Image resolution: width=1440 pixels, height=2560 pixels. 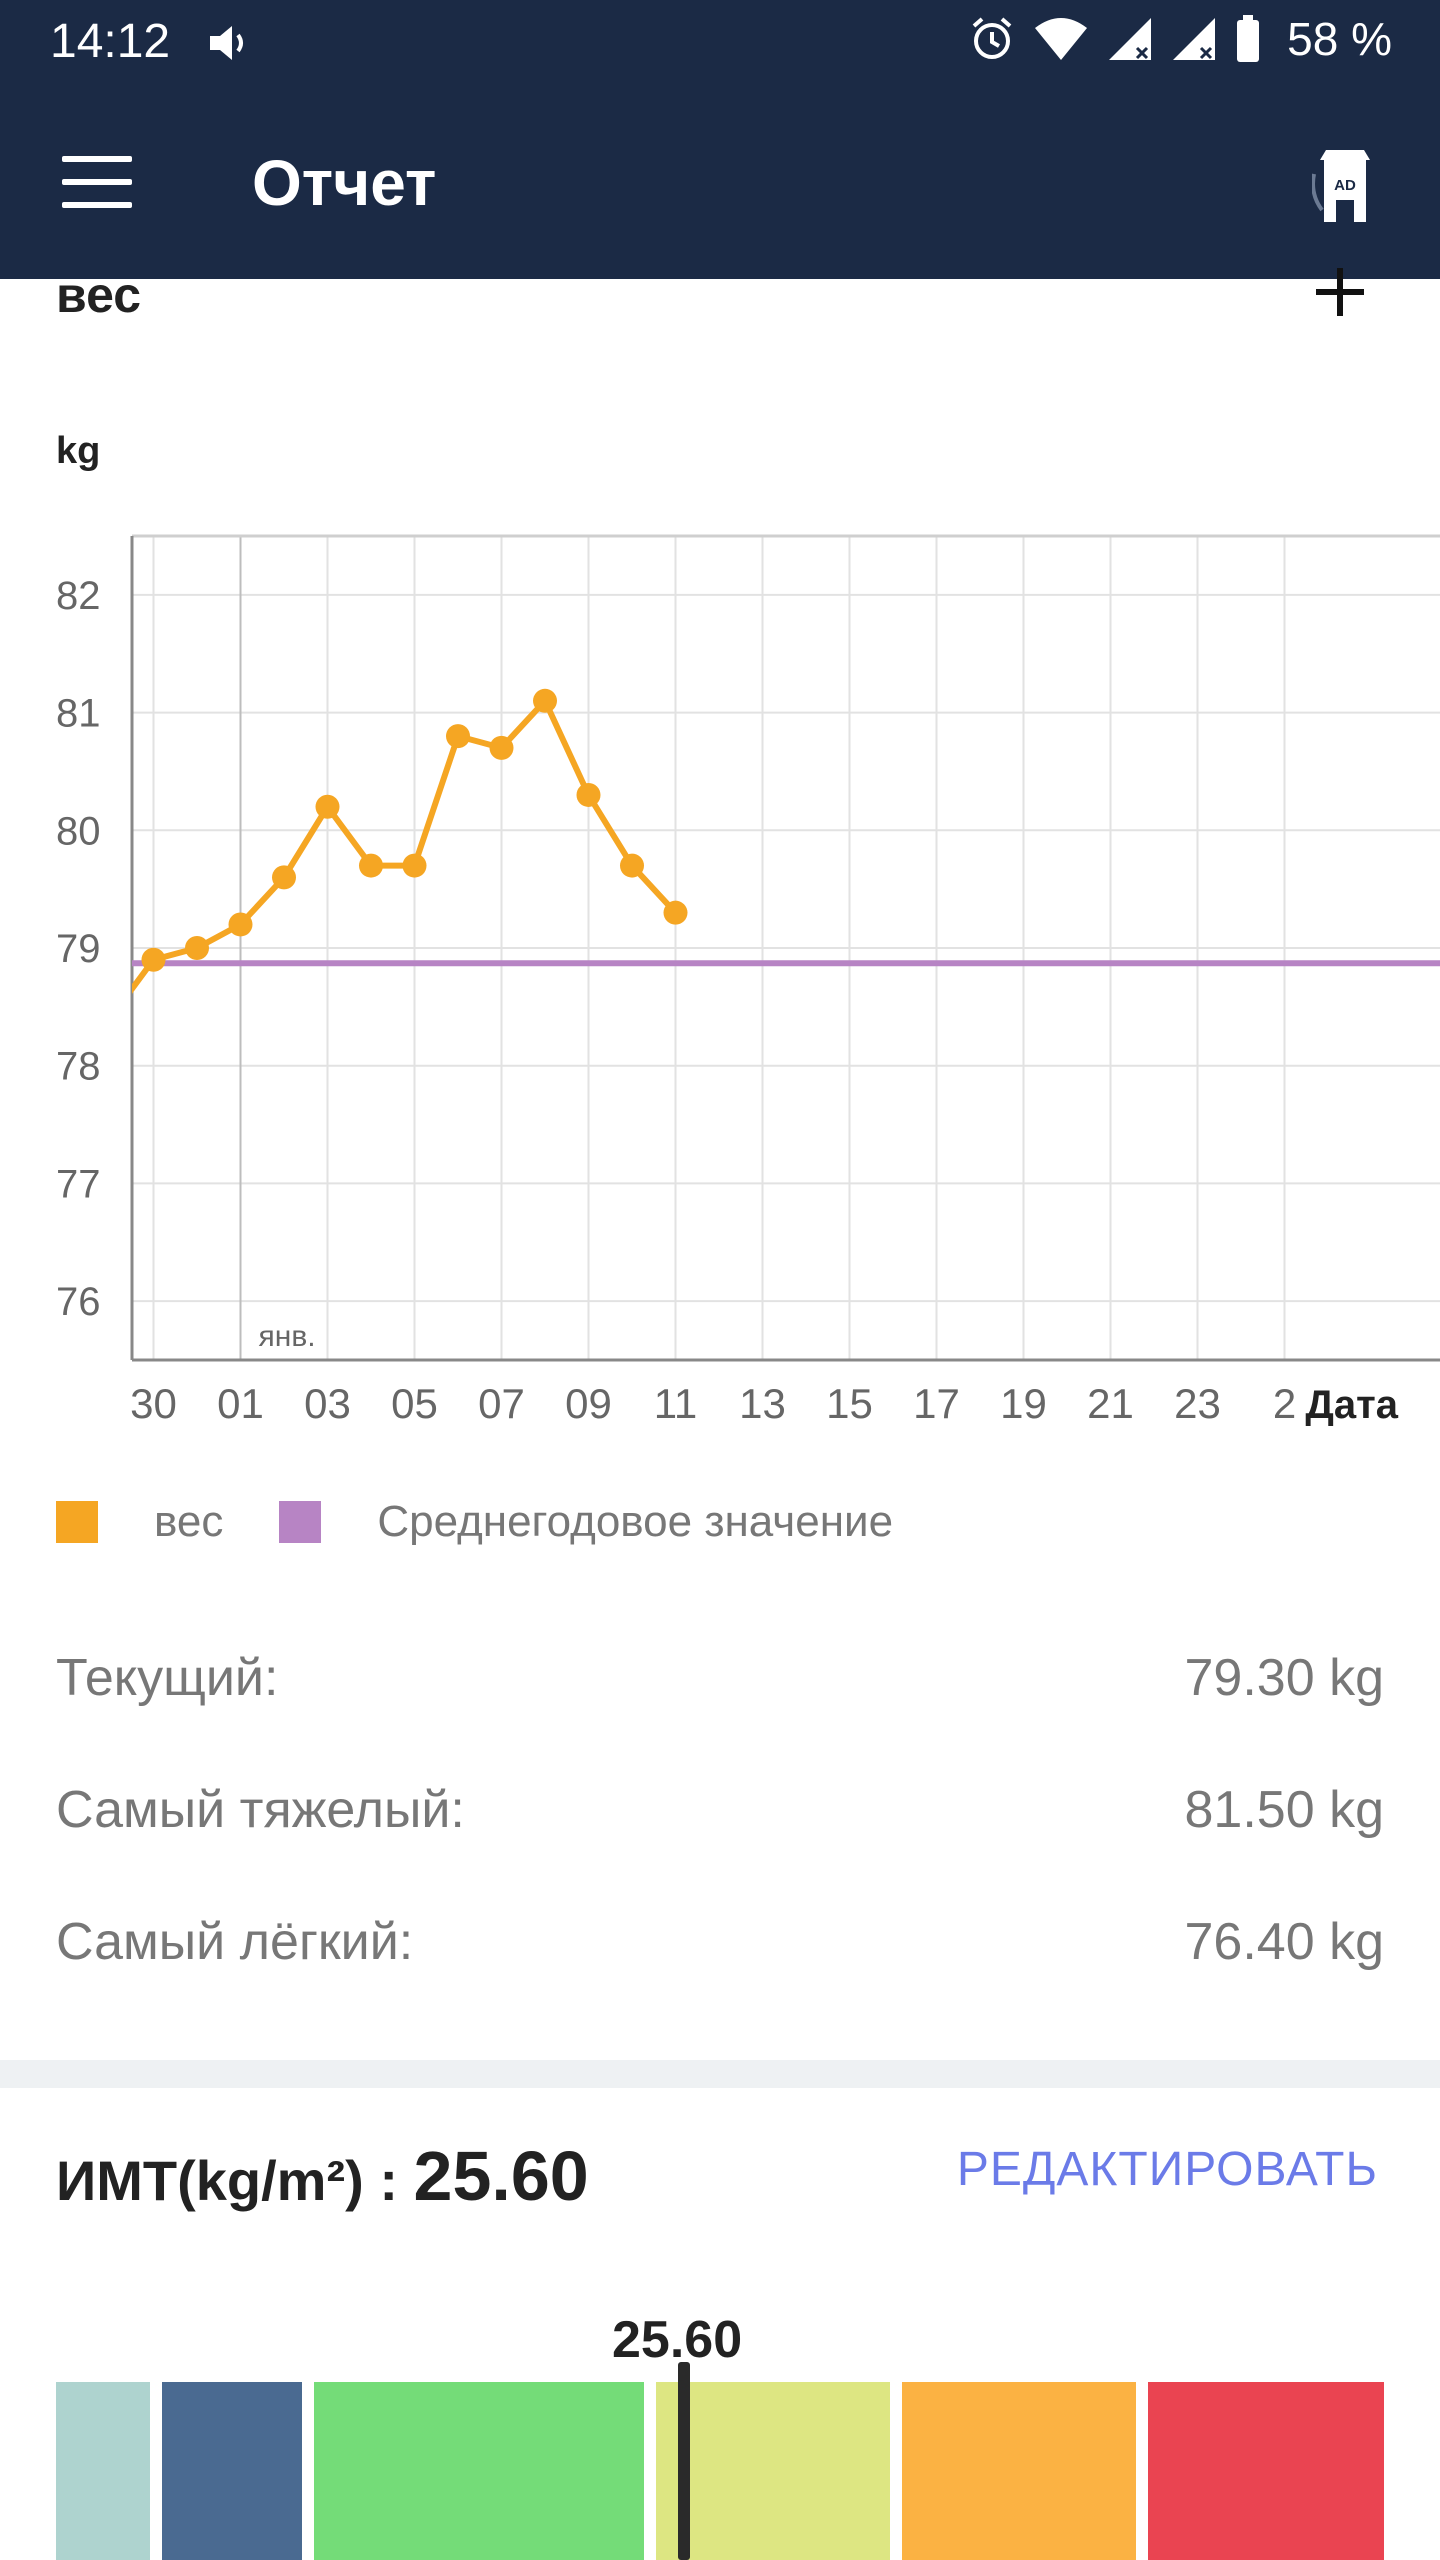 What do you see at coordinates (153, 1403) in the screenshot?
I see `x-tick-label: 30` at bounding box center [153, 1403].